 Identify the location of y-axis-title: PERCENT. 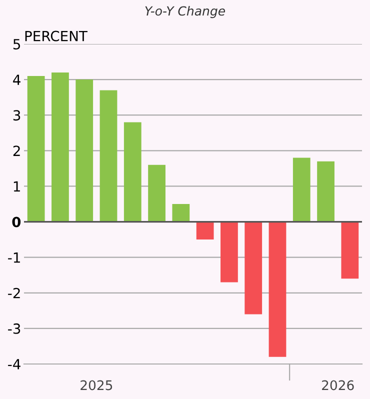
(56, 36).